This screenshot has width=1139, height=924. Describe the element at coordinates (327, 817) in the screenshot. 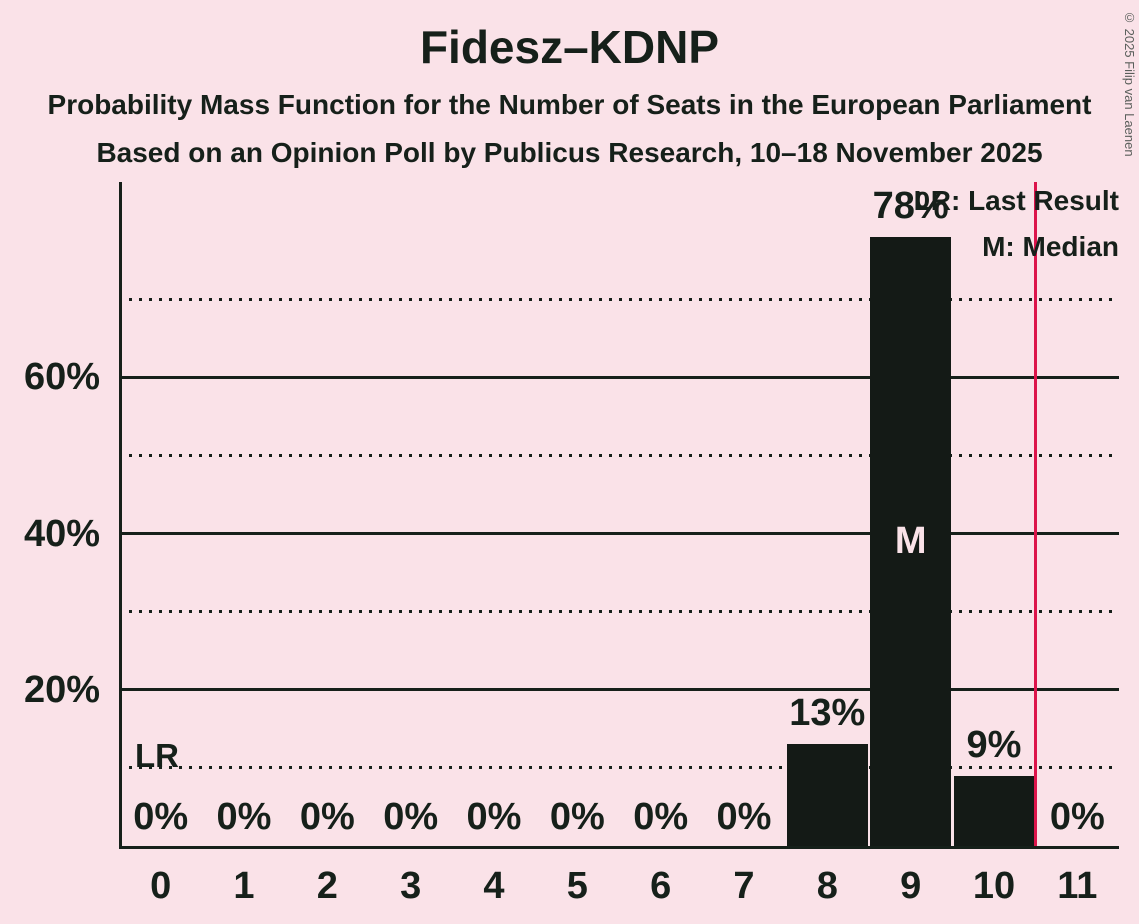

I see `bar-value-label-seat-2: 0%` at that location.